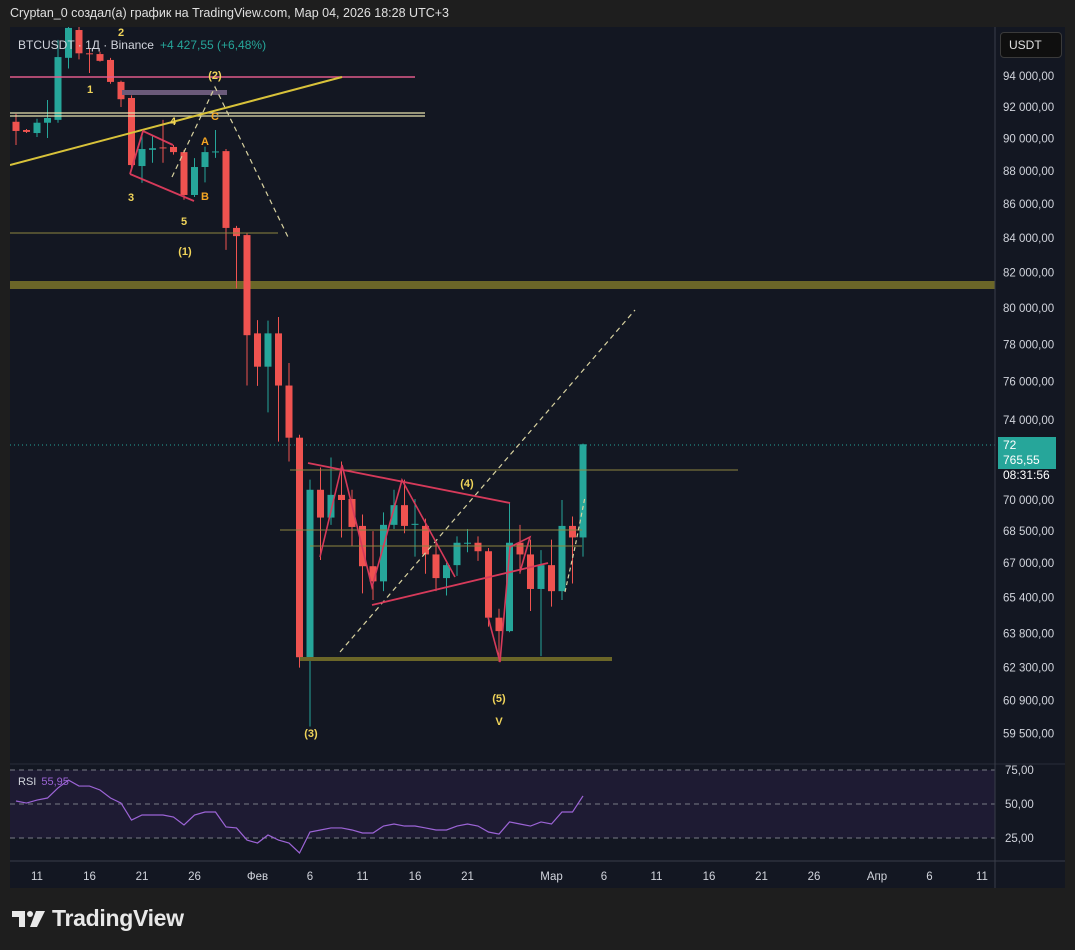 The width and height of the screenshot is (1075, 950). I want to click on wave-label: B, so click(205, 197).